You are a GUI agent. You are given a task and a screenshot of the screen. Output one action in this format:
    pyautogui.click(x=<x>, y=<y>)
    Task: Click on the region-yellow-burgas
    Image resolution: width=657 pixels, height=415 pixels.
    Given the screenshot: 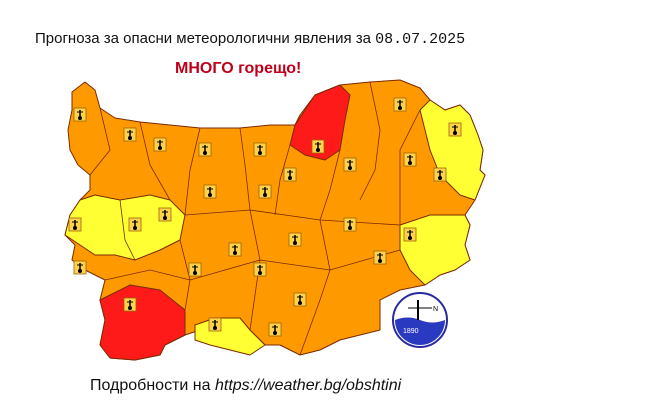 What is the action you would take?
    pyautogui.click(x=435, y=250)
    